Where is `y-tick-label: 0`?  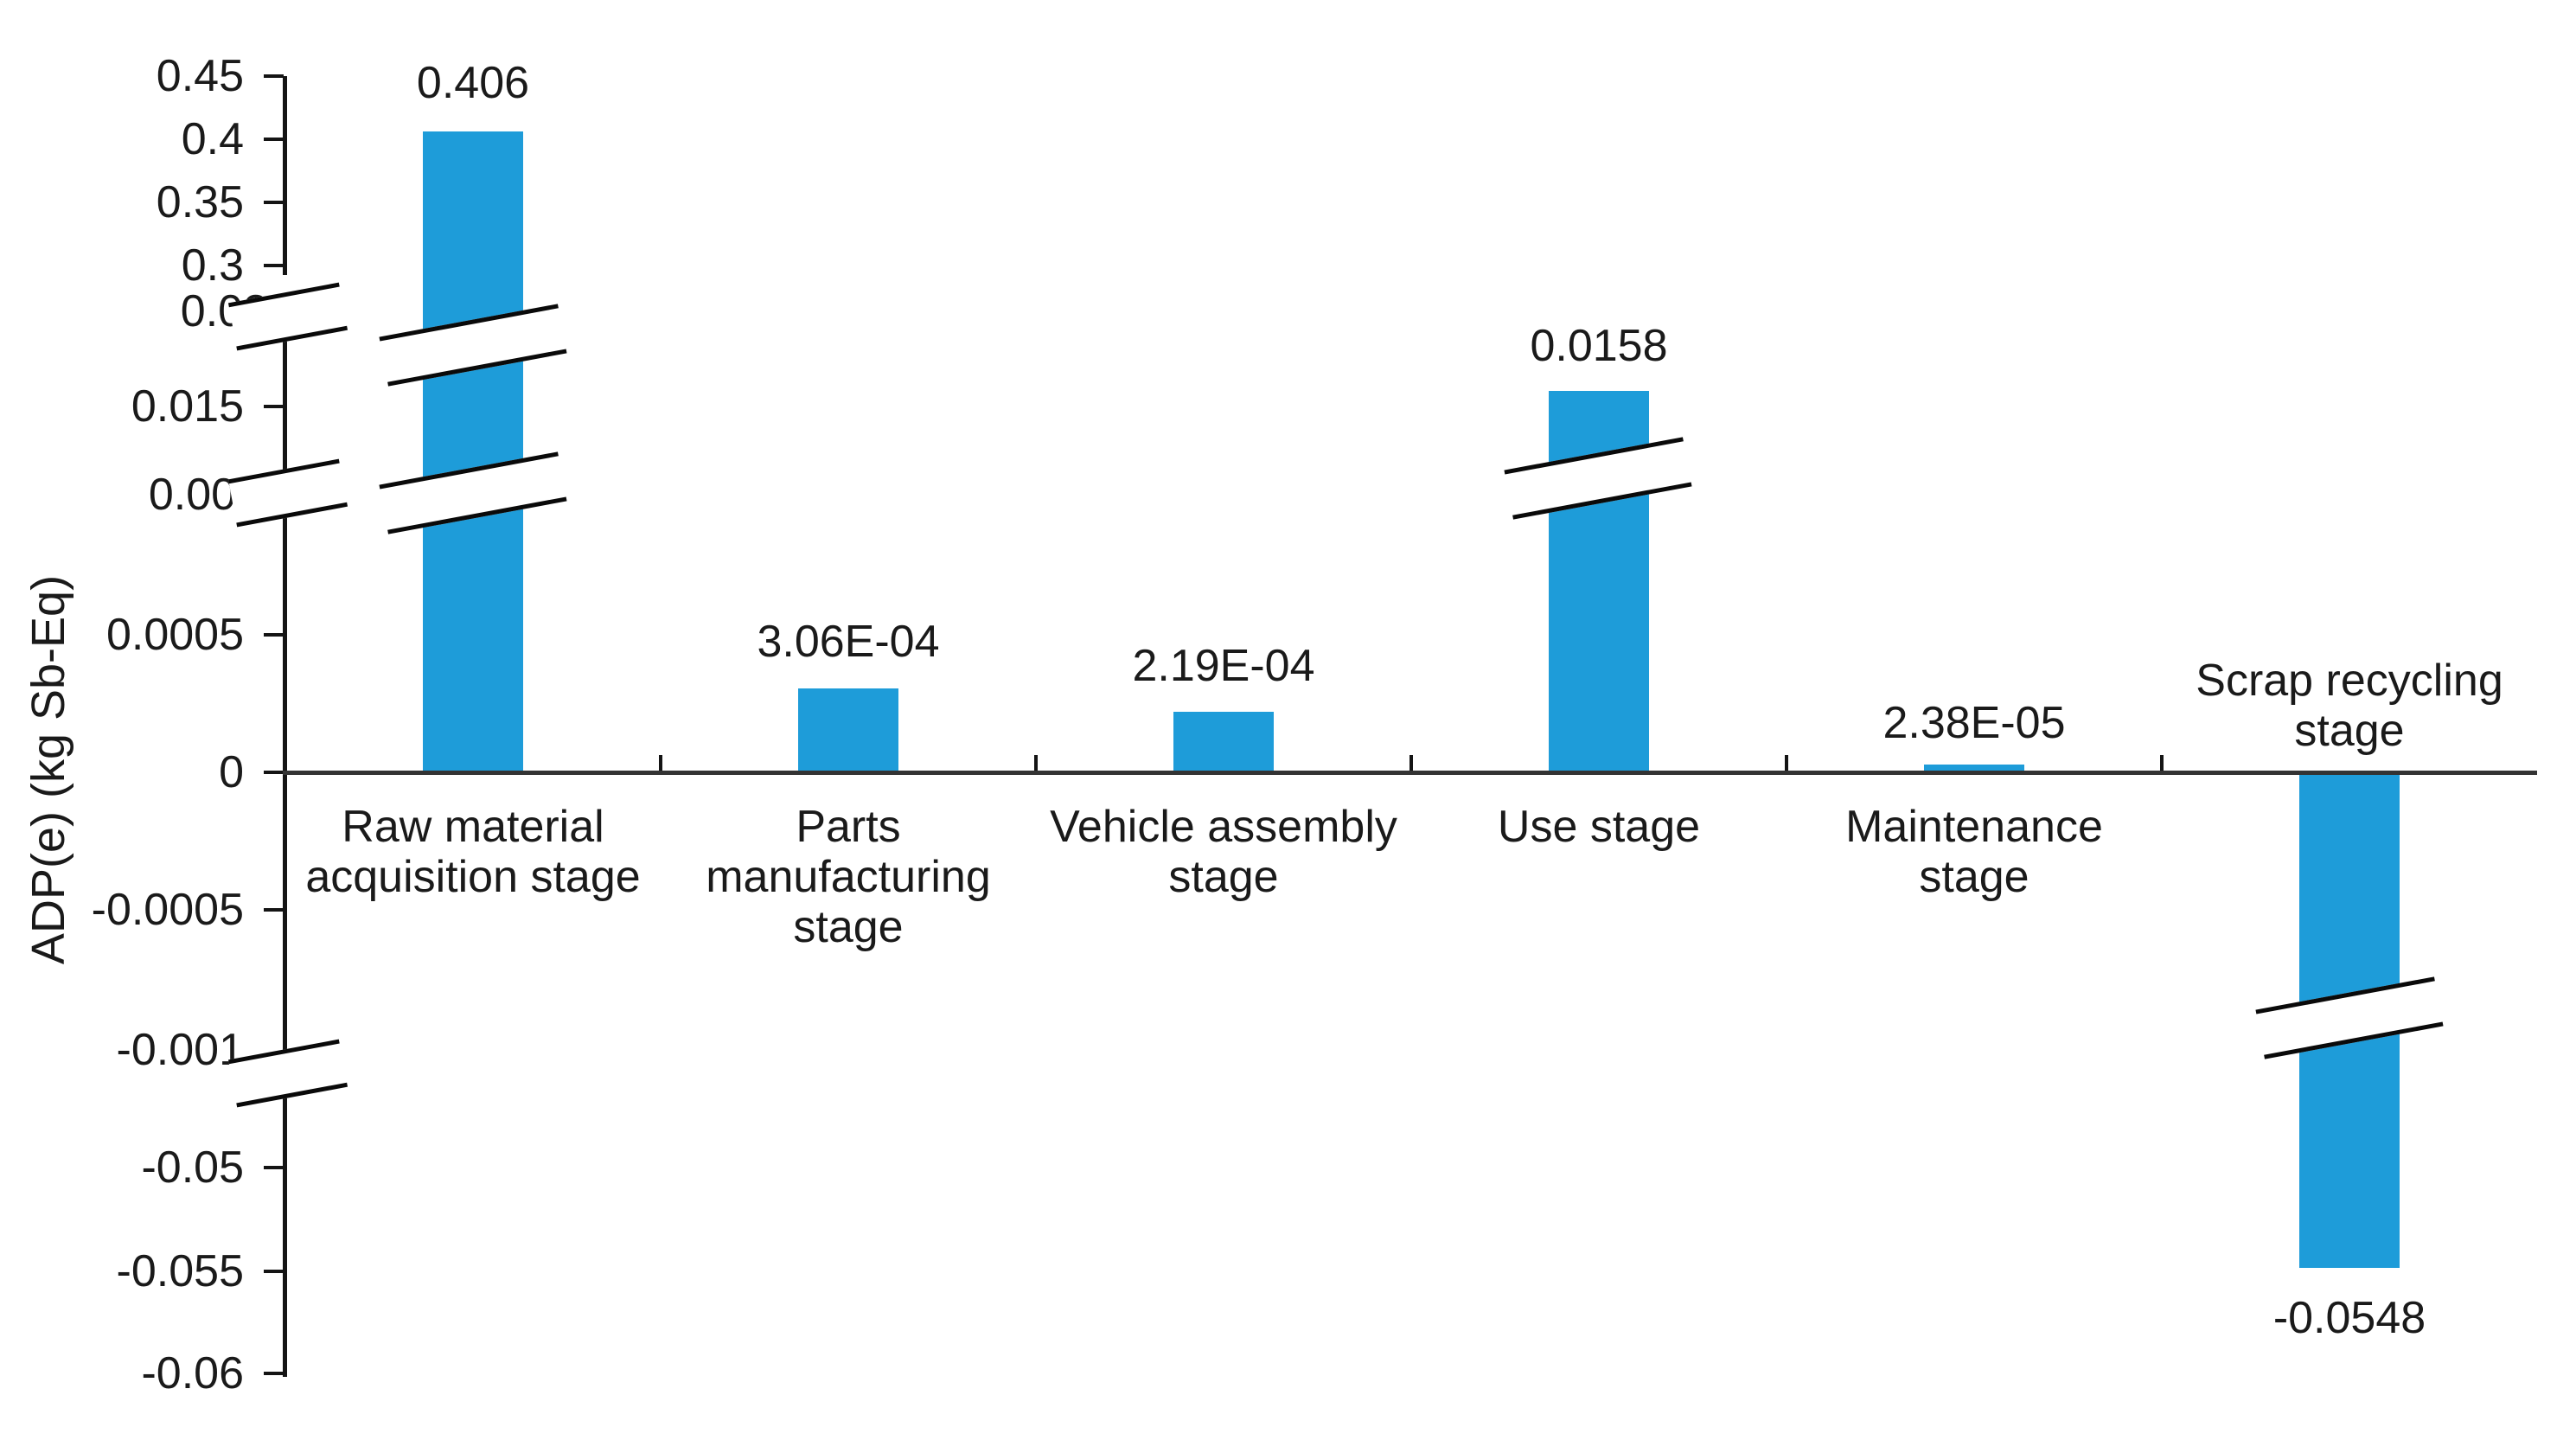
y-tick-label: 0 is located at coordinates (231, 772).